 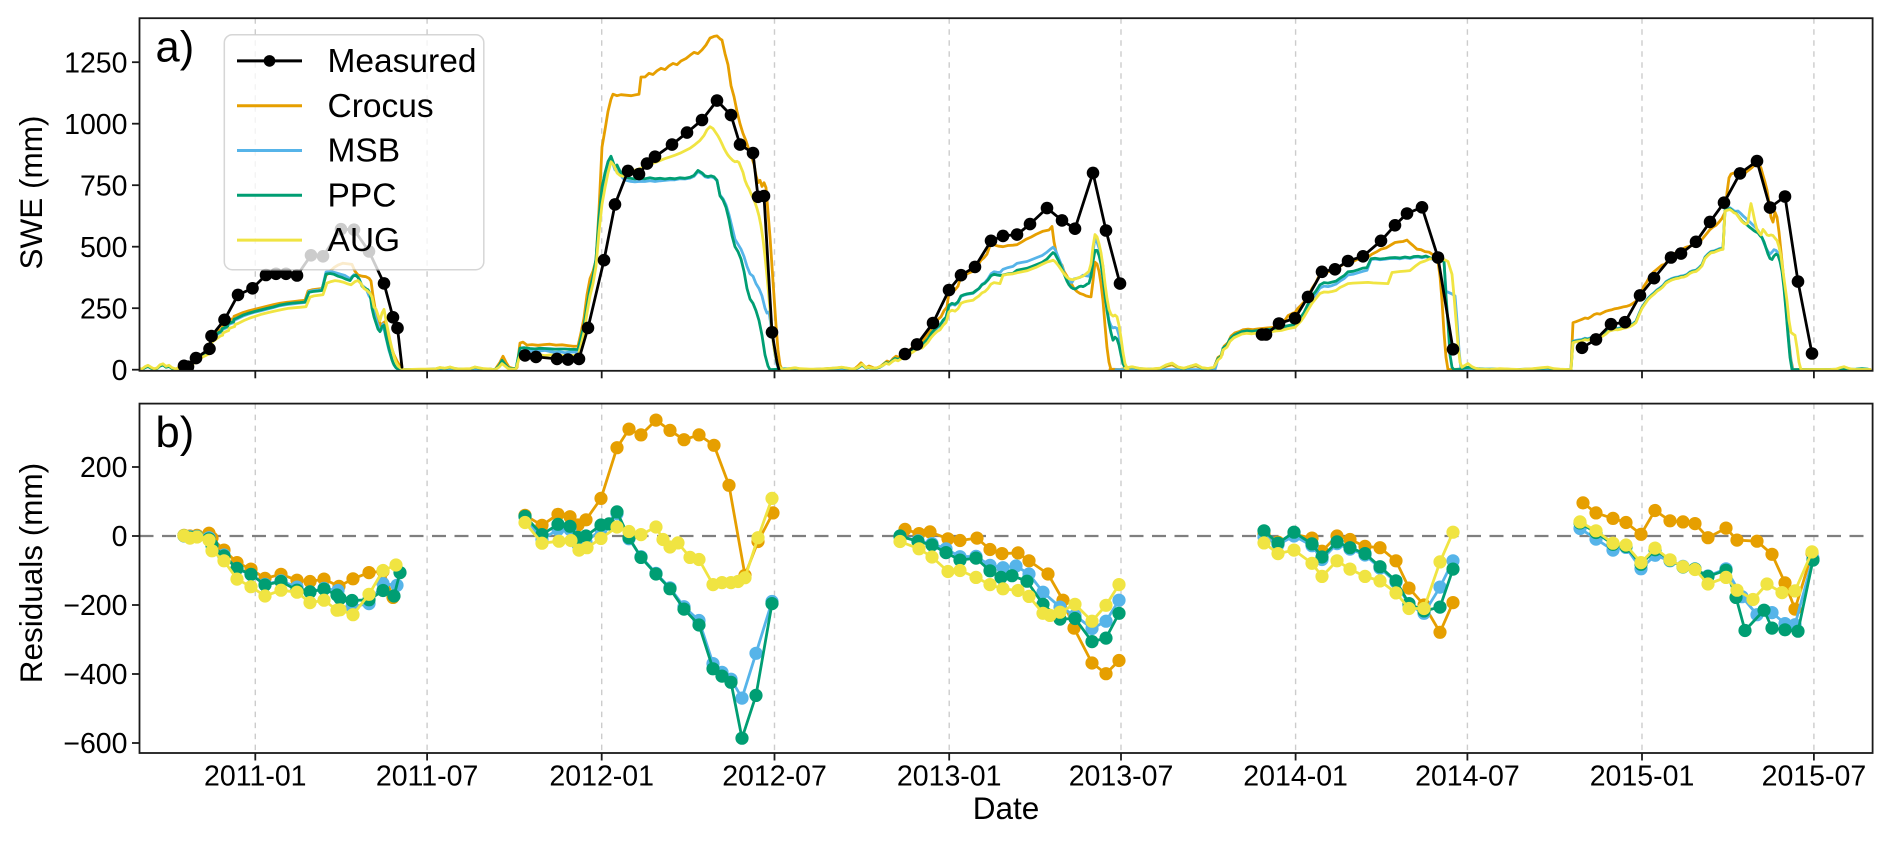 What do you see at coordinates (104, 186) in the screenshot?
I see `svg-text: 750` at bounding box center [104, 186].